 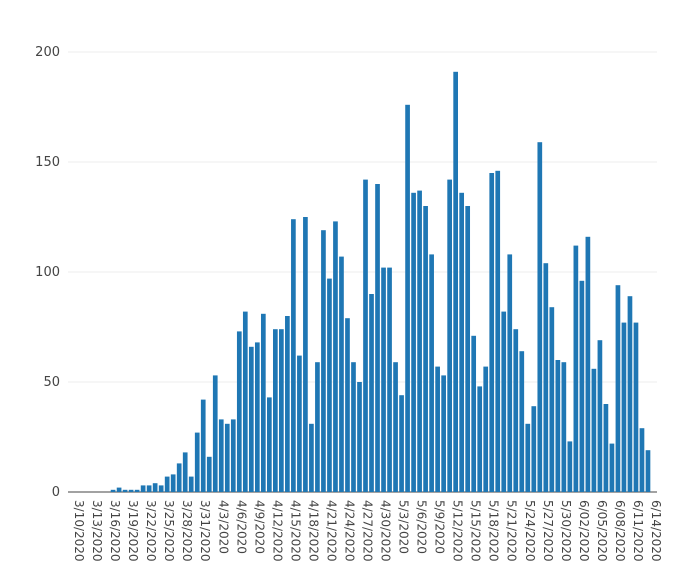 I want to click on x-tick-label: 3/10/2020, so click(x=79, y=531).